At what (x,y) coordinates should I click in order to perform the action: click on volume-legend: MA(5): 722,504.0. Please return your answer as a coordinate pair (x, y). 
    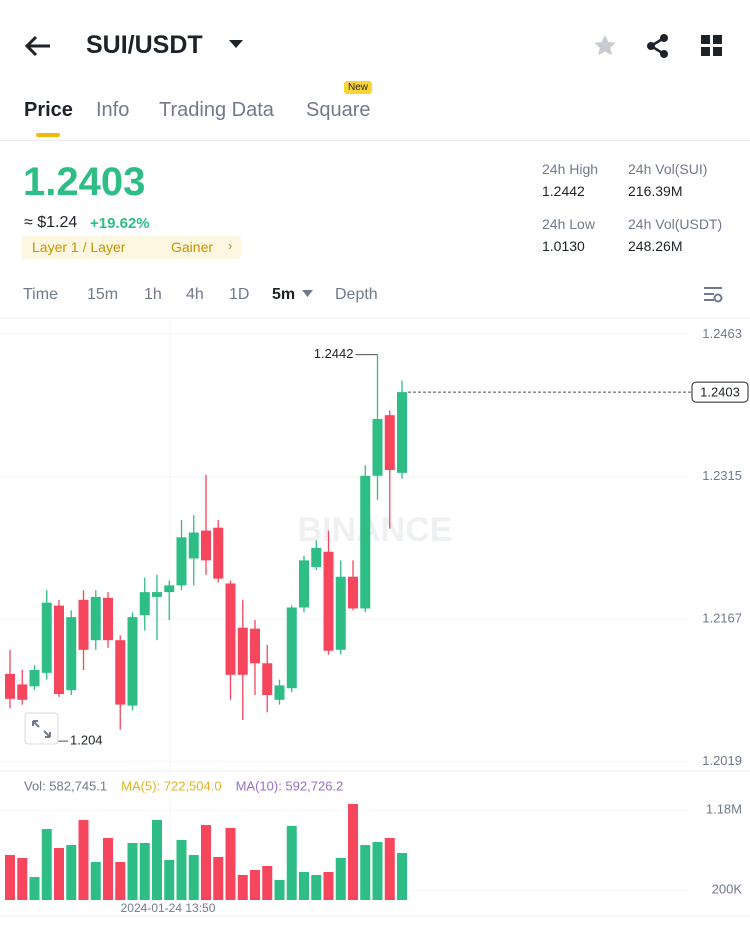
    Looking at the image, I should click on (171, 785).